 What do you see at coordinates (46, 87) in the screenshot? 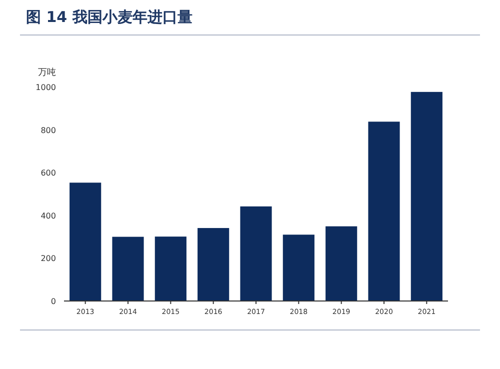
I see `y-tick-label: 1000` at bounding box center [46, 87].